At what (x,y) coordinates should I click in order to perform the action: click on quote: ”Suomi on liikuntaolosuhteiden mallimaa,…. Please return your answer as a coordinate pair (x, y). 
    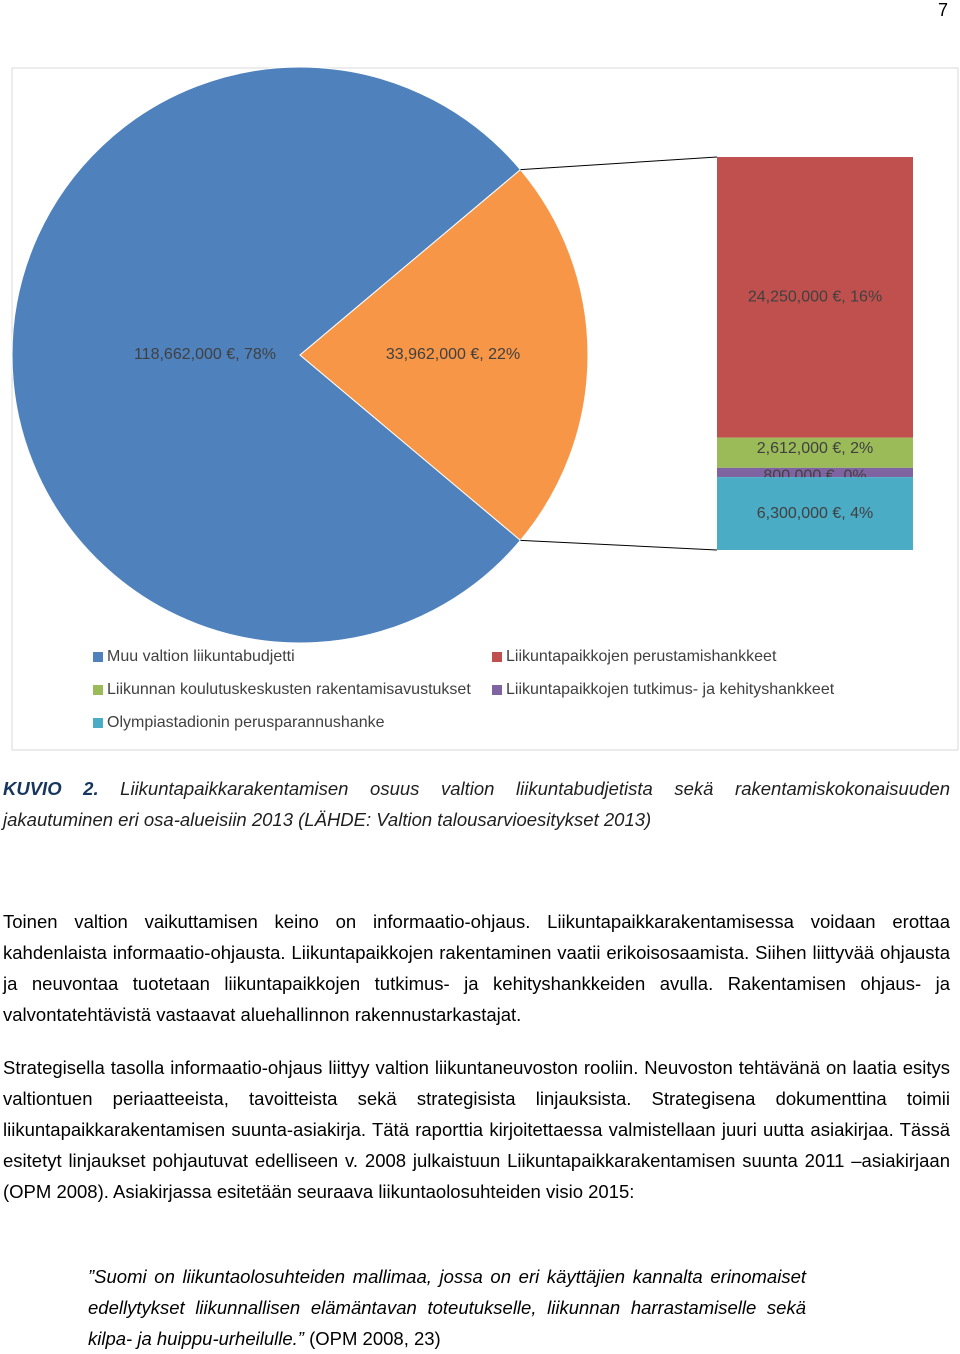
    Looking at the image, I should click on (447, 1307).